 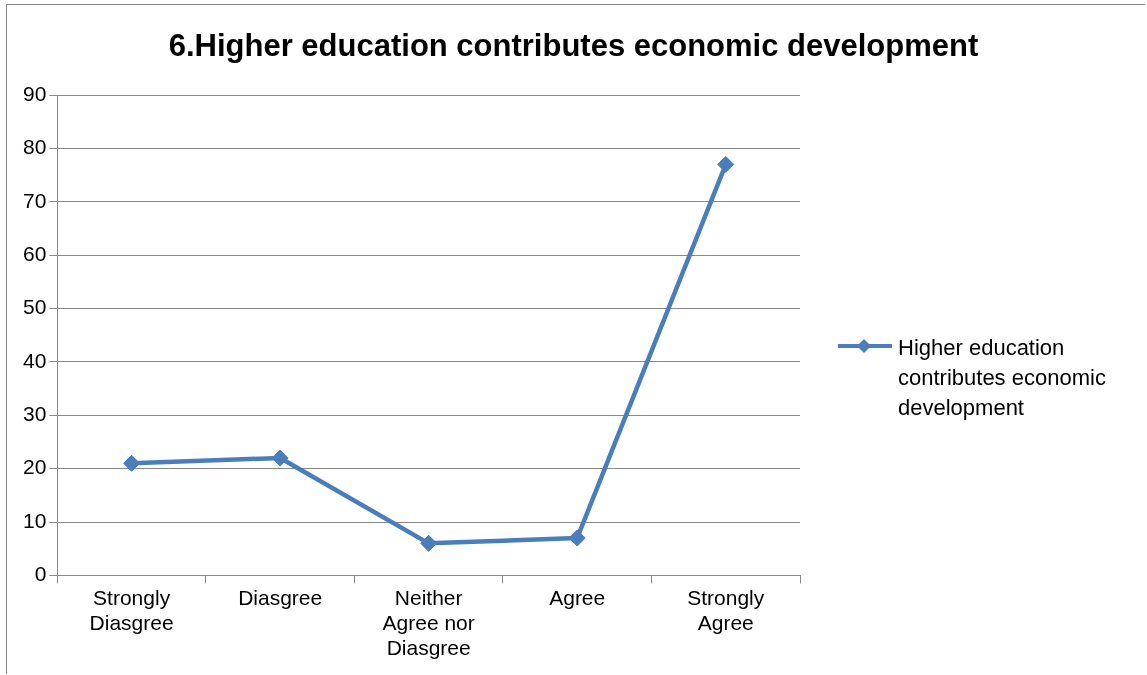 I want to click on point, so click(x=726, y=164).